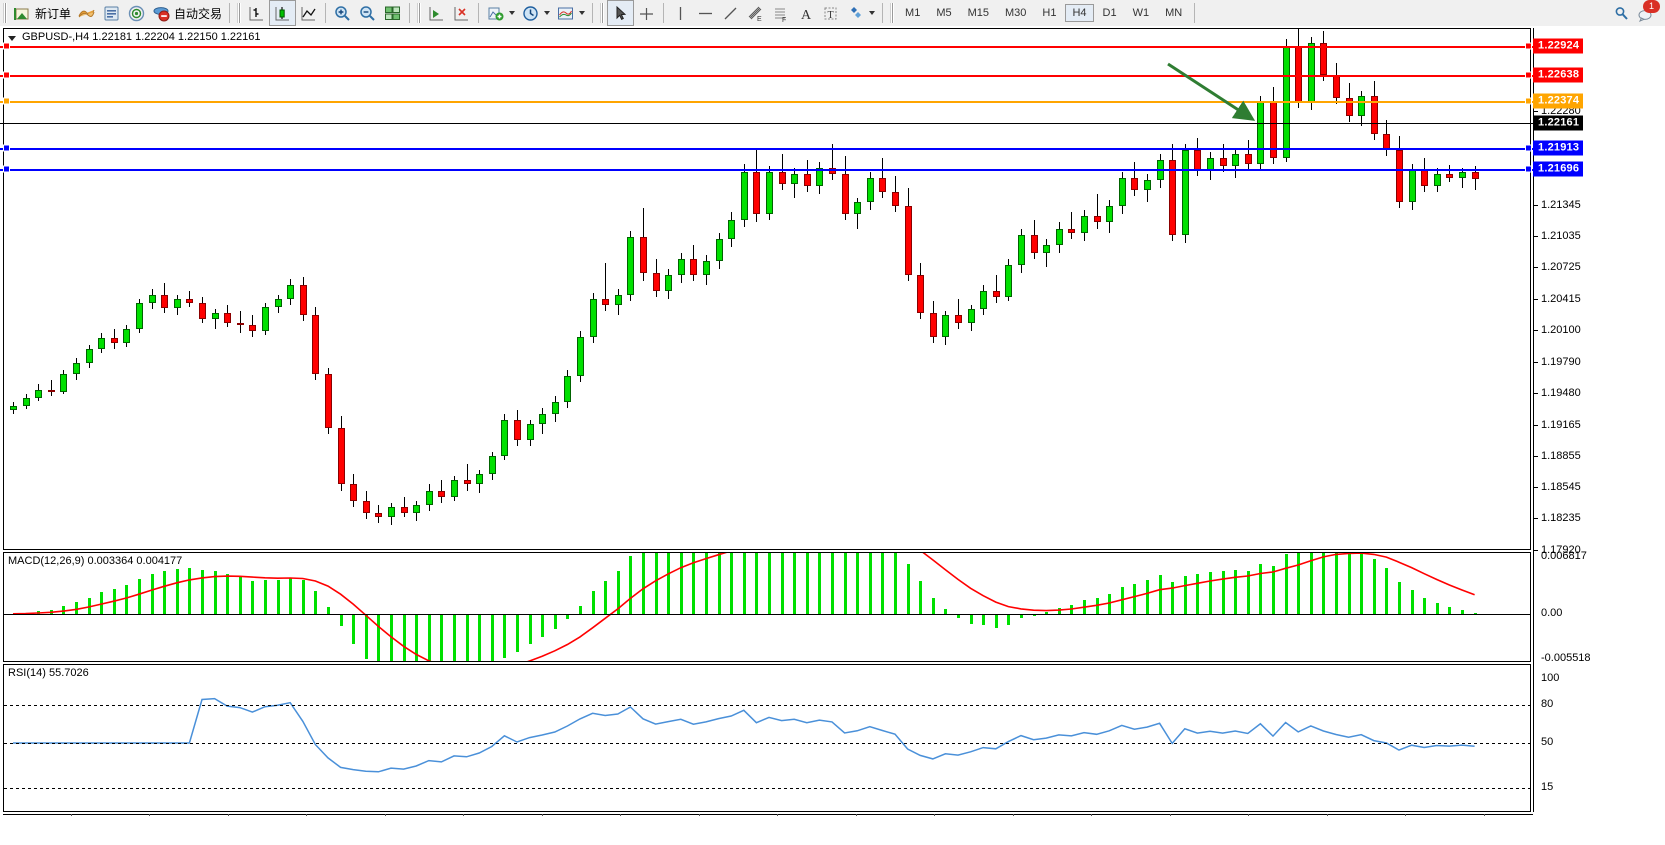  I want to click on price-tick-label: 1.21345, so click(1561, 204).